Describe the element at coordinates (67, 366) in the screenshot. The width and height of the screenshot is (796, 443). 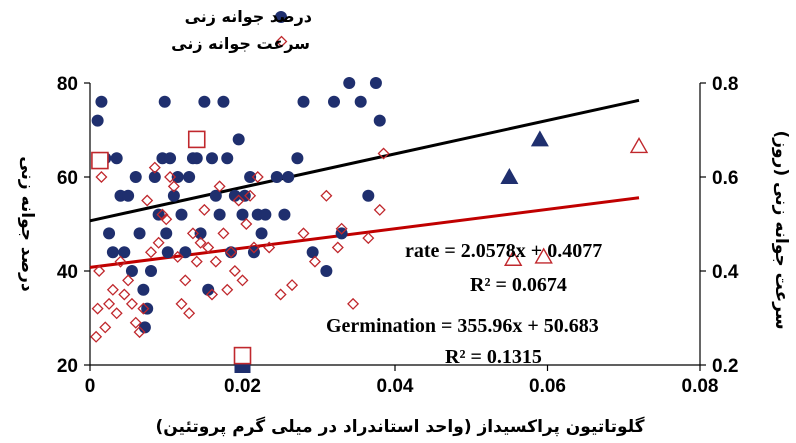
I see `y-tick-label: 20` at that location.